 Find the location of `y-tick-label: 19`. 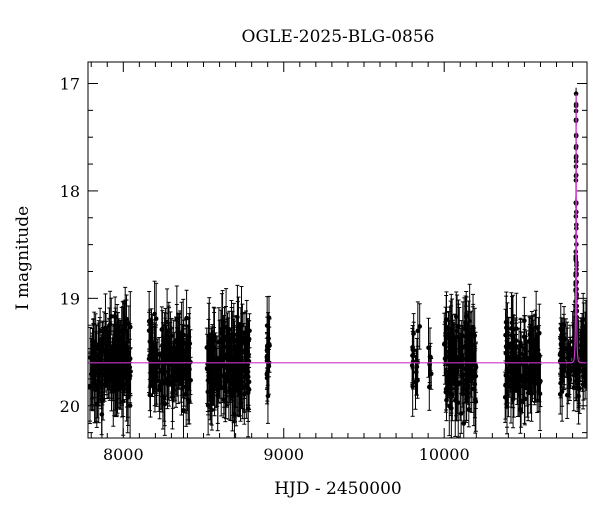

y-tick-label: 19 is located at coordinates (70, 298).